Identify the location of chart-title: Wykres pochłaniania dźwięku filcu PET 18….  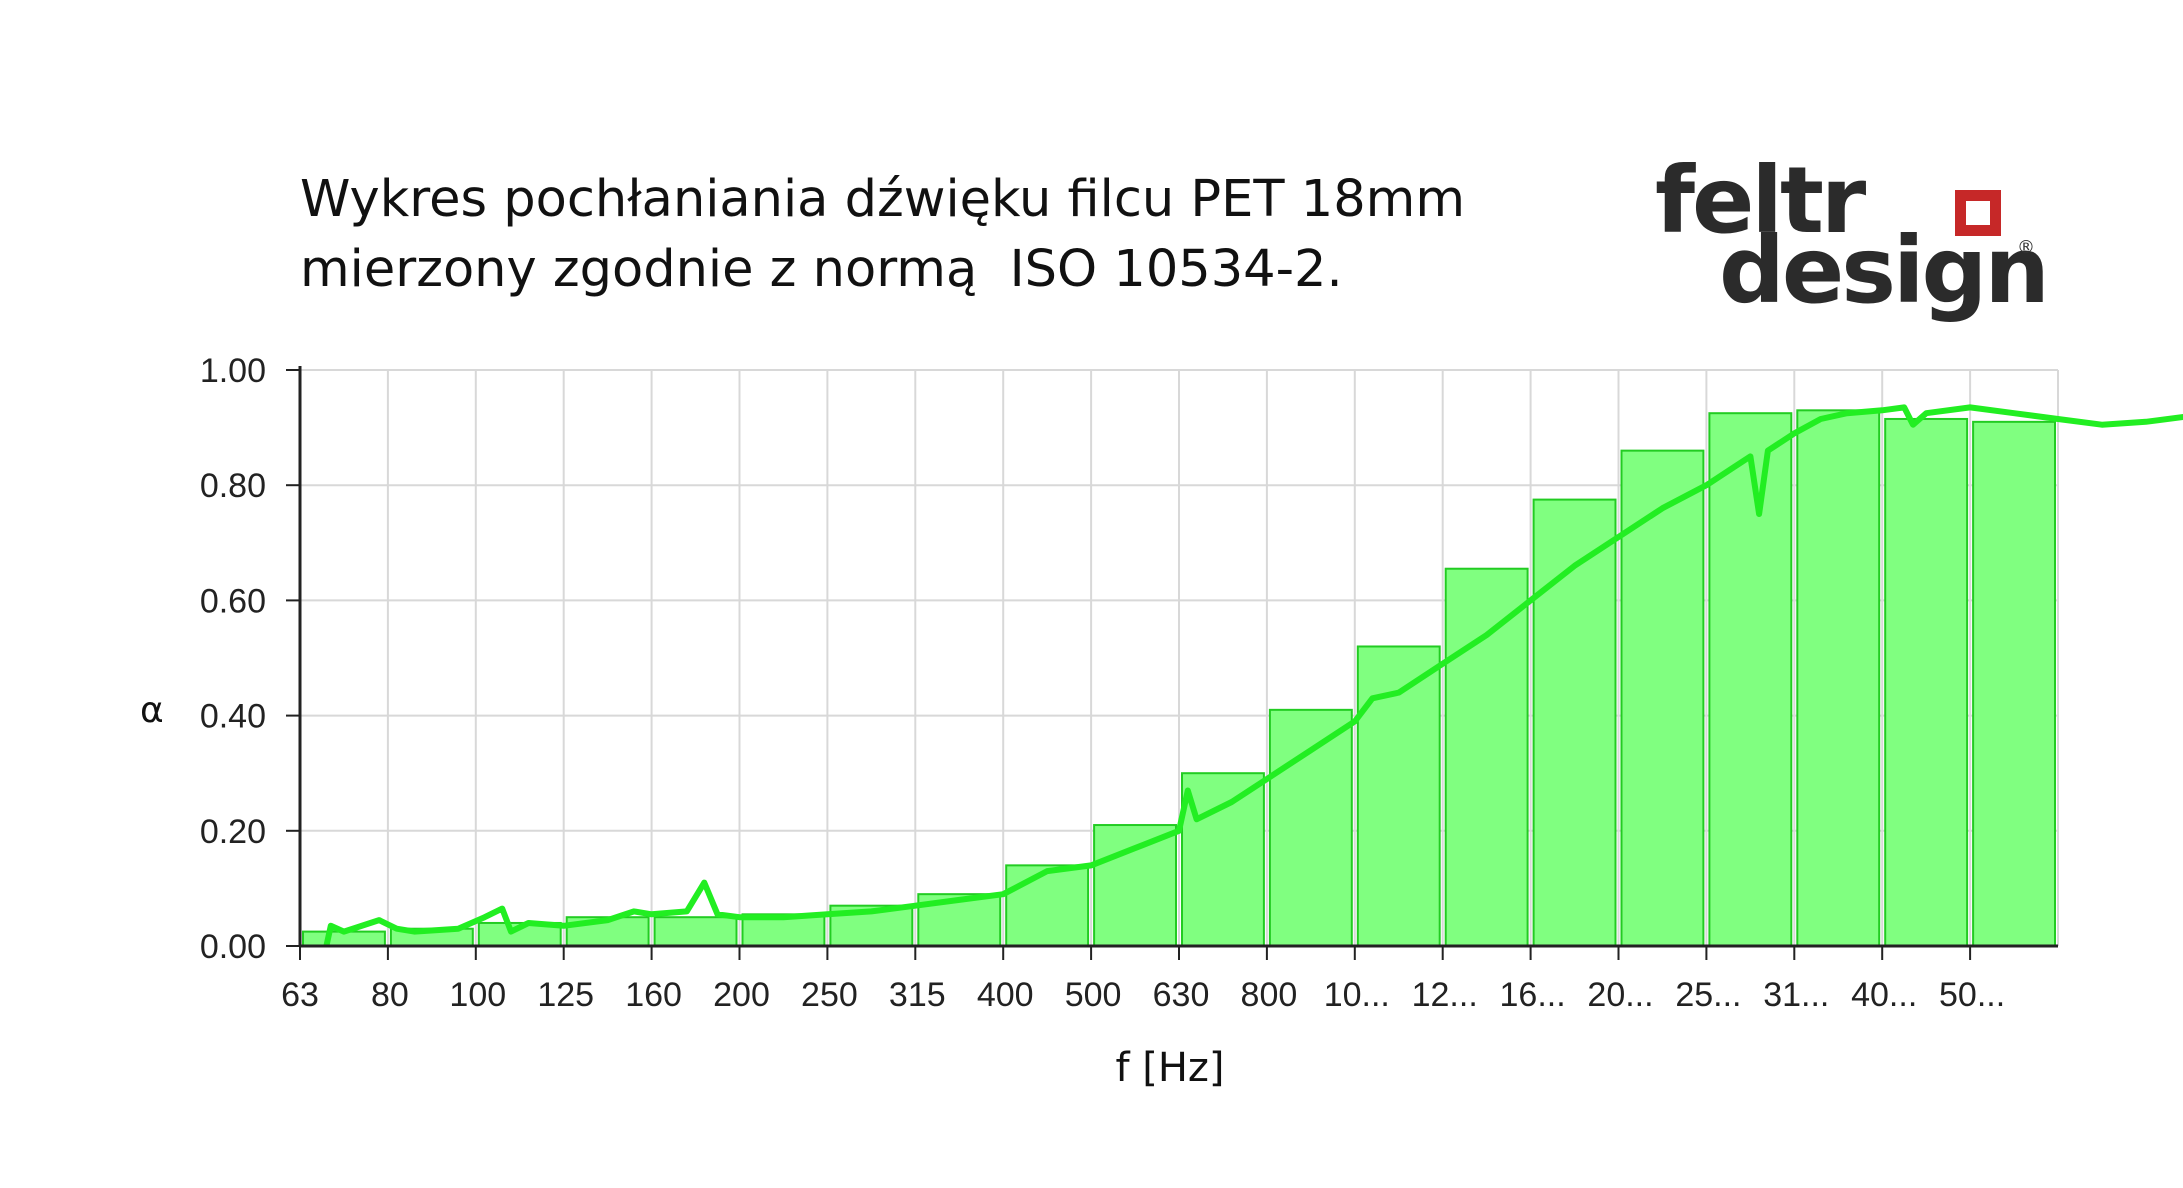
(950, 235).